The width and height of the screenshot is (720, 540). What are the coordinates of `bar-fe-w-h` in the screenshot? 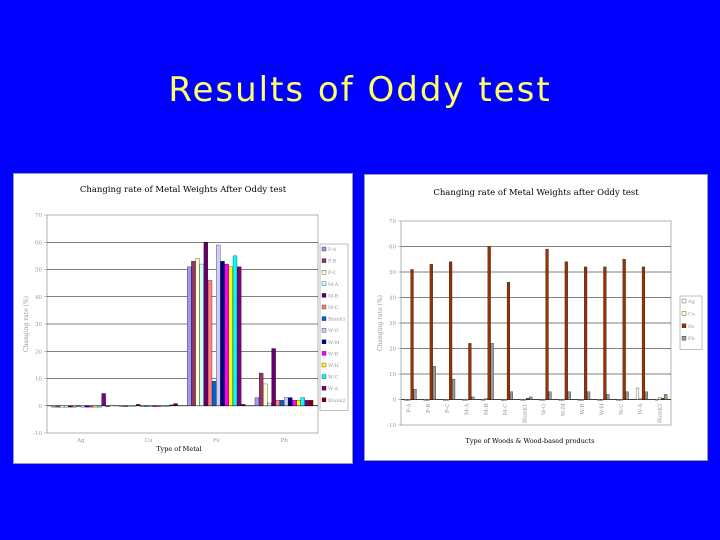 It's located at (605, 333).